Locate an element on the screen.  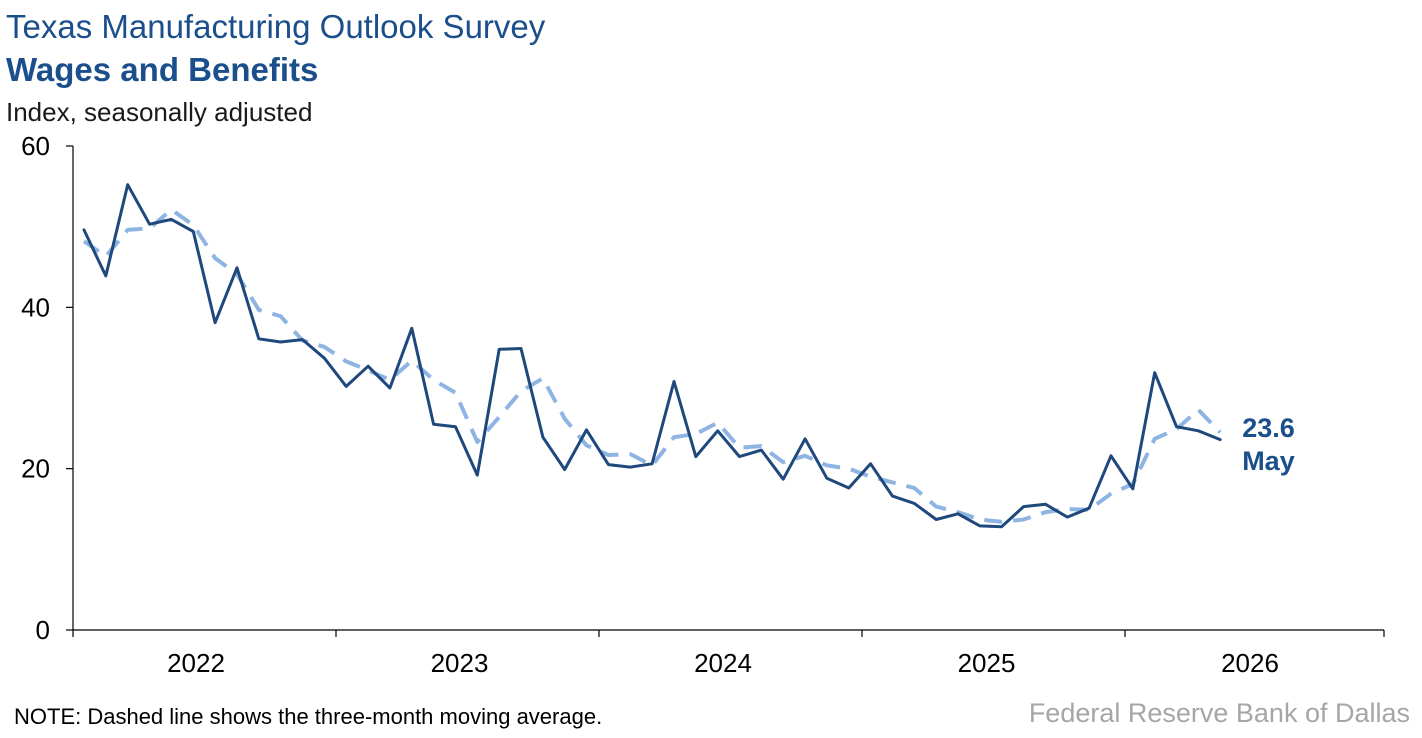
chart-title: Texas Manufacturing Outlook Survey is located at coordinates (276, 26).